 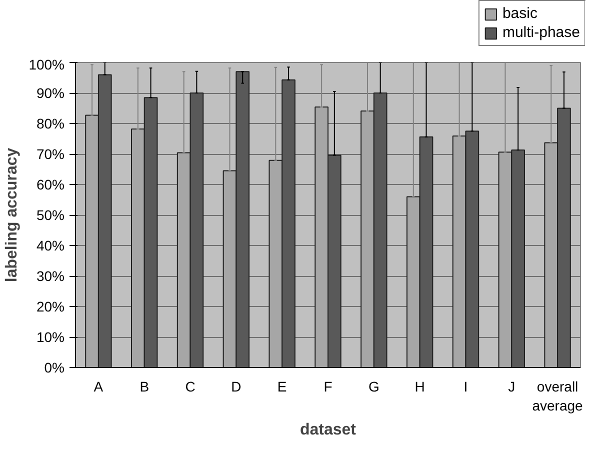 What do you see at coordinates (282, 386) in the screenshot?
I see `x-tick-label: E` at bounding box center [282, 386].